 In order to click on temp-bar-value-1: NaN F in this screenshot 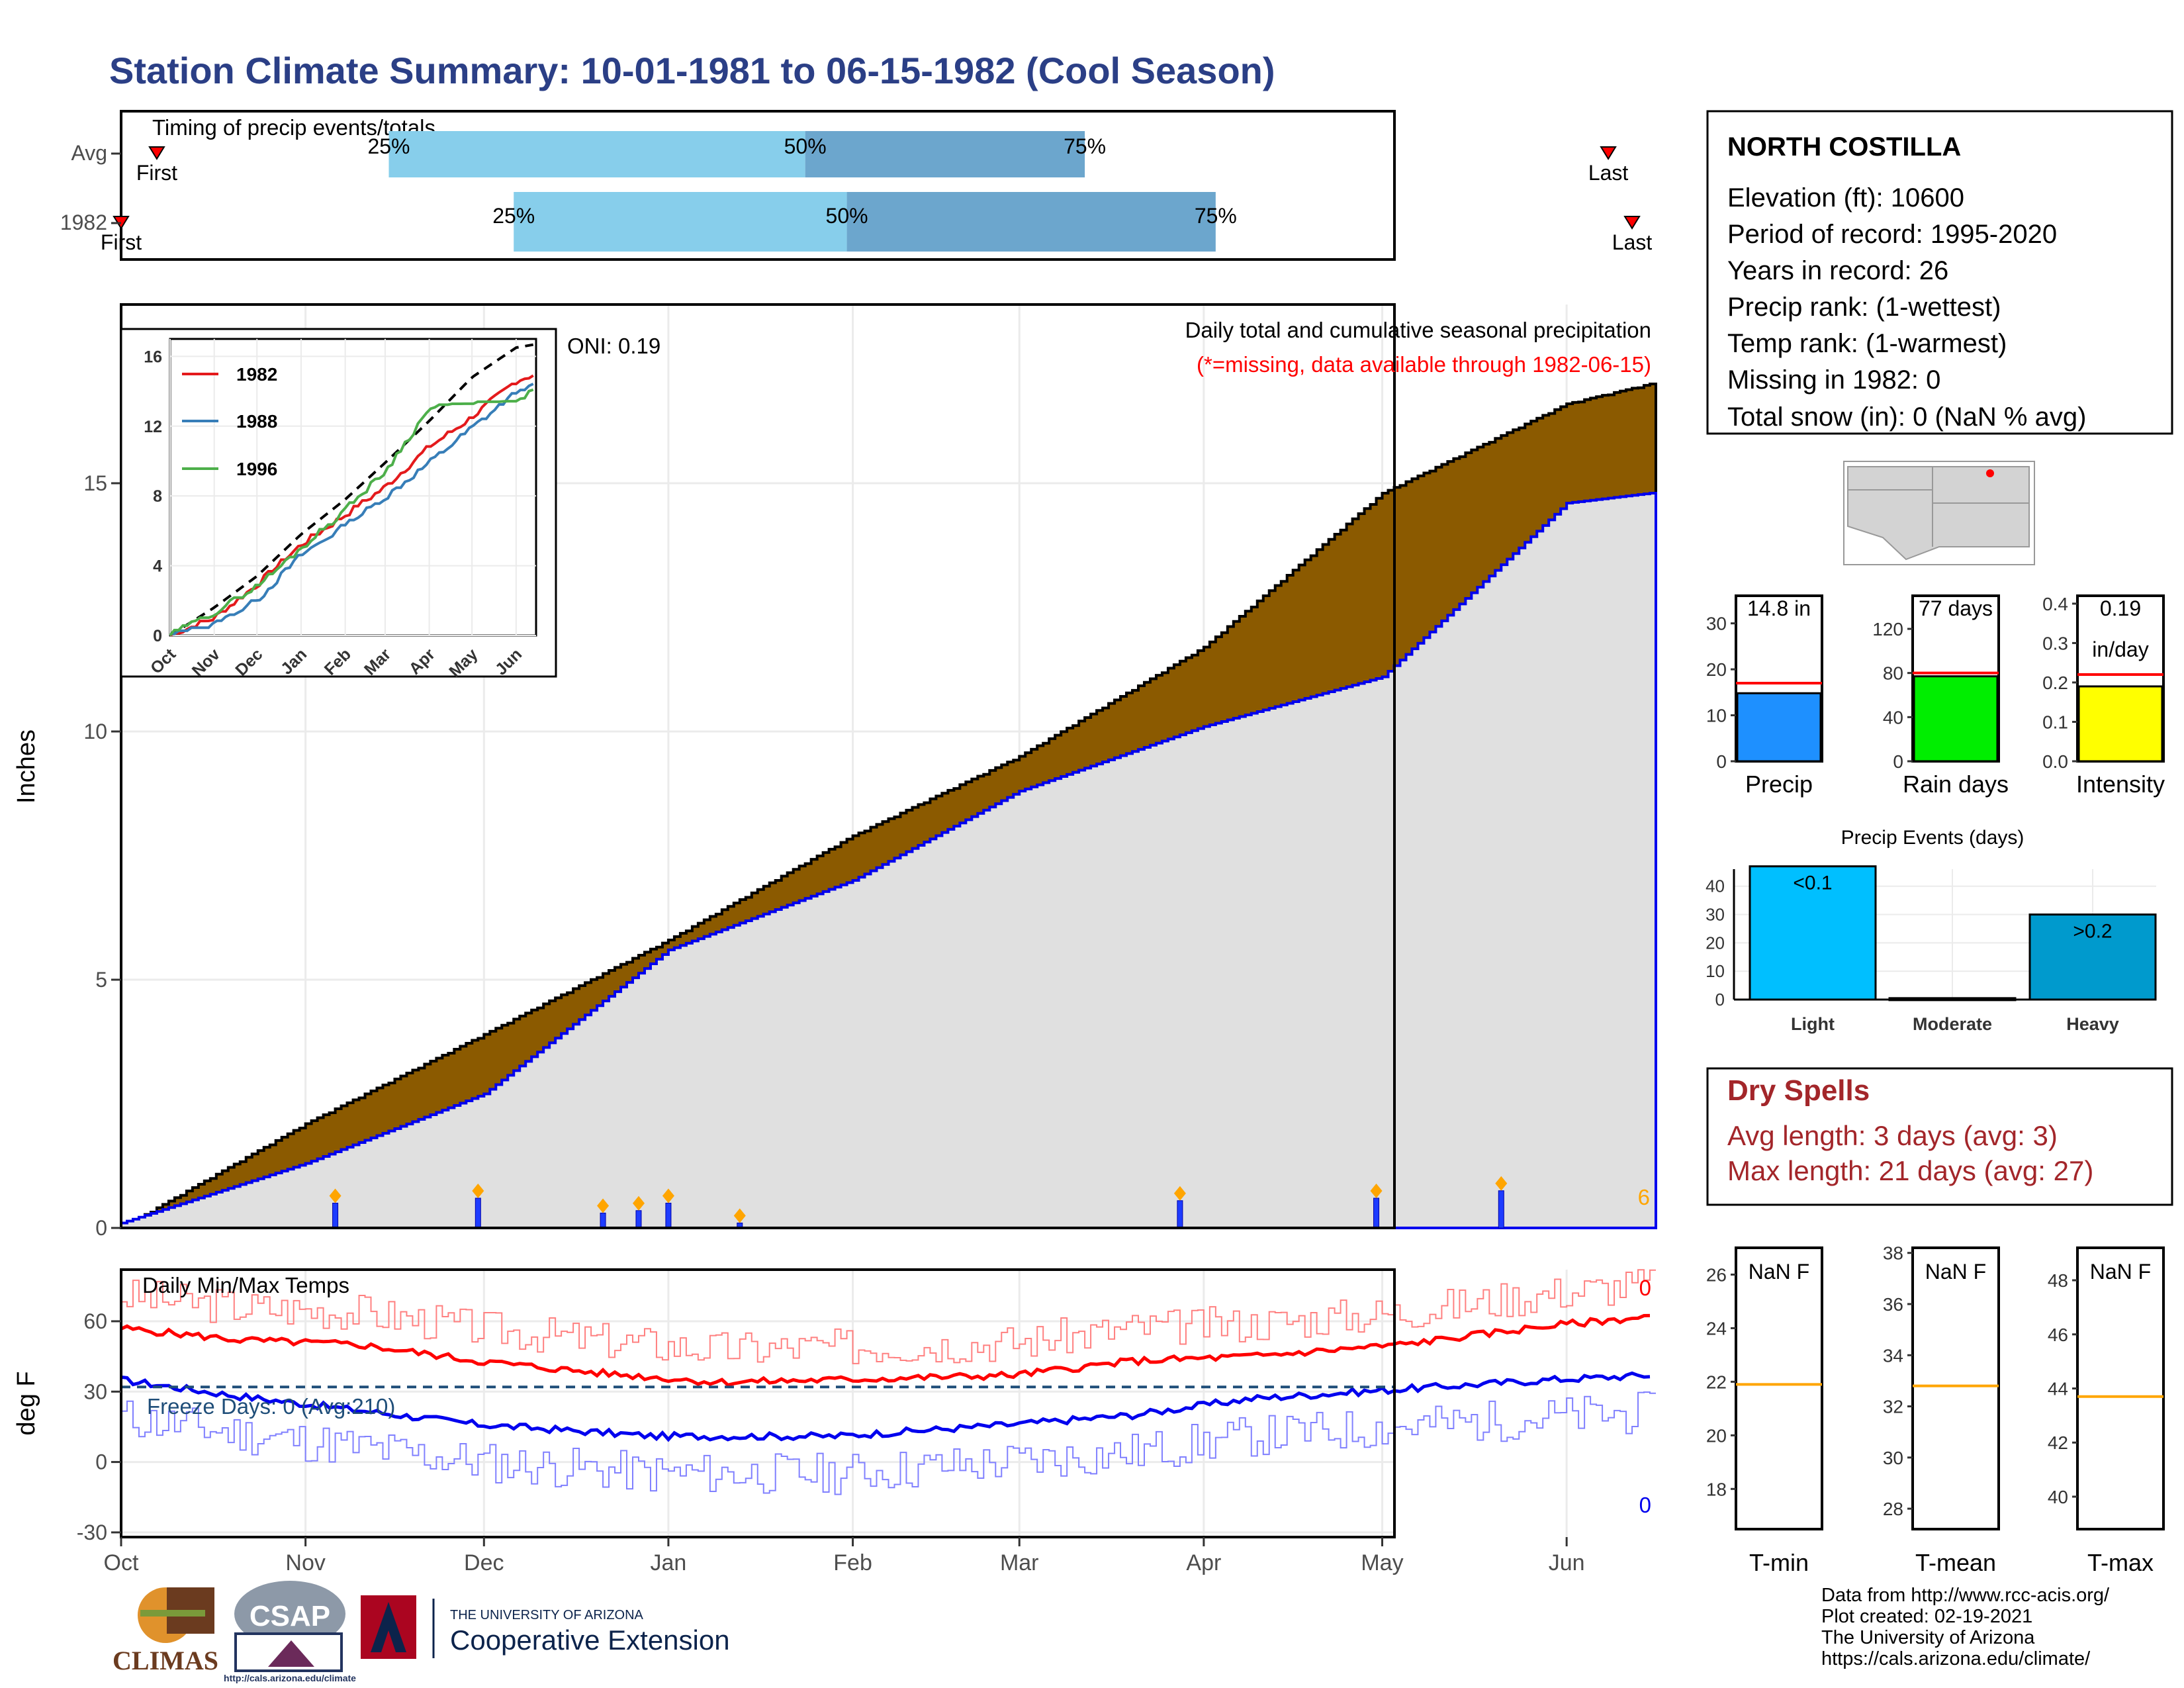, I will do `click(1955, 1272)`.